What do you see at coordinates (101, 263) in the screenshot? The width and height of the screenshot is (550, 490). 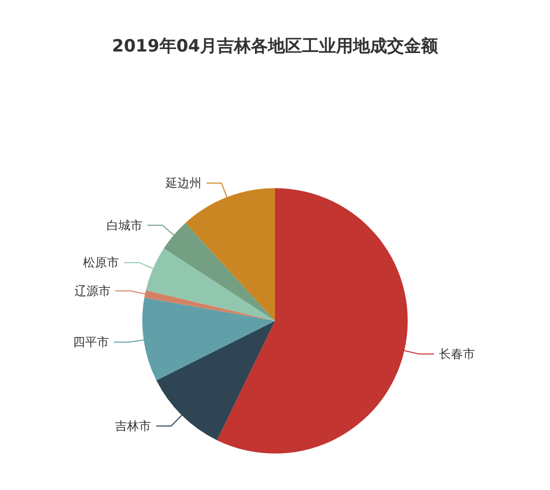 I see `slice-label: 松原市` at bounding box center [101, 263].